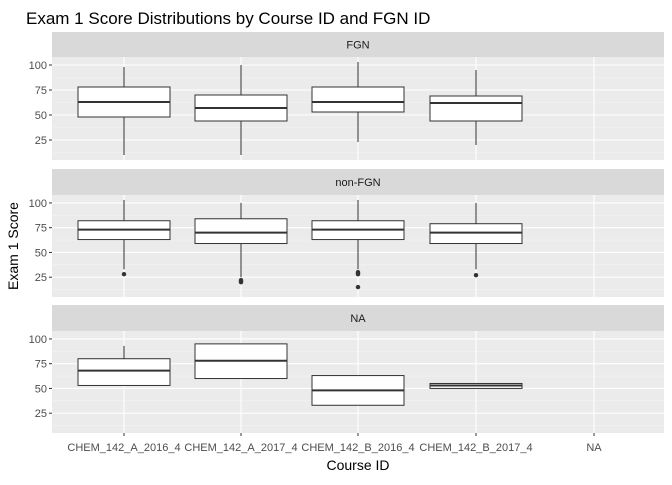  I want to click on x-tick-label: CHEM_142_B_2016_4, so click(357, 448).